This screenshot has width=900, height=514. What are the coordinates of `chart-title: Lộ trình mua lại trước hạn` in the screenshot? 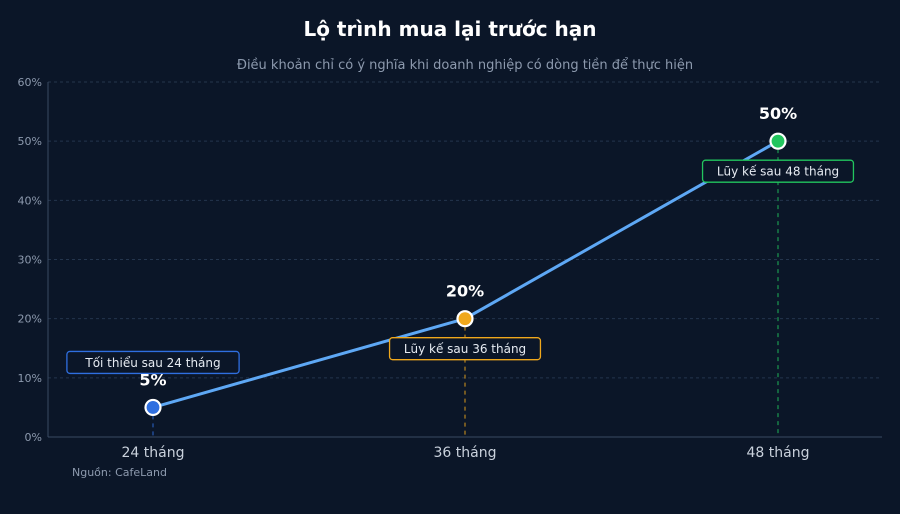 It's located at (449, 29).